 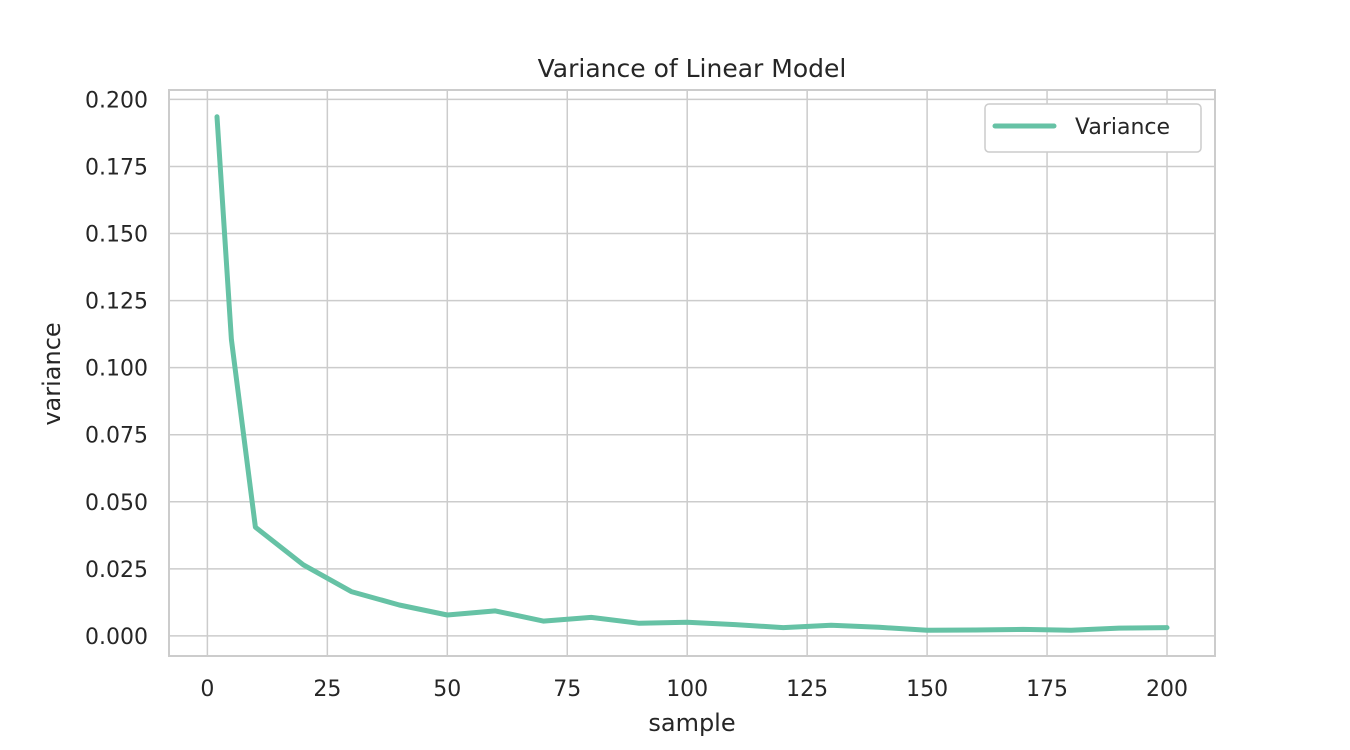 What do you see at coordinates (327, 689) in the screenshot?
I see `x-tick-label: 25` at bounding box center [327, 689].